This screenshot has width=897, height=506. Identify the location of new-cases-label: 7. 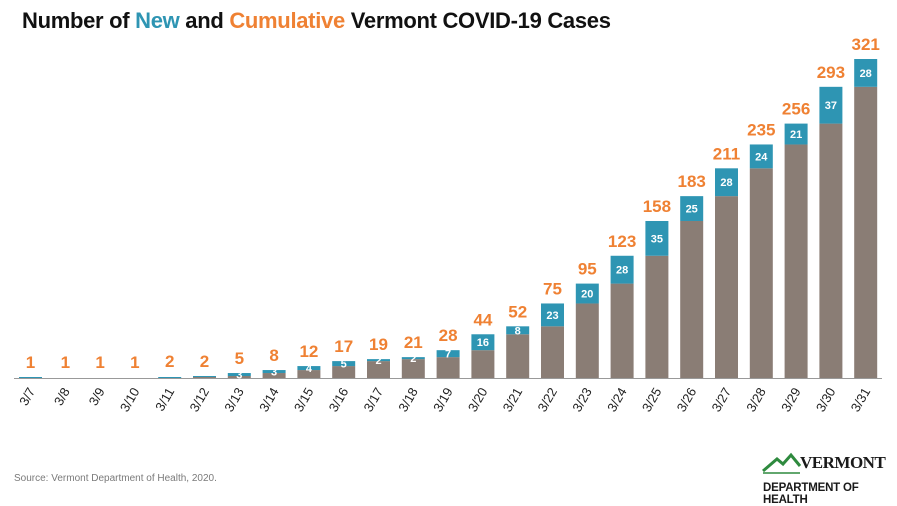
(448, 355).